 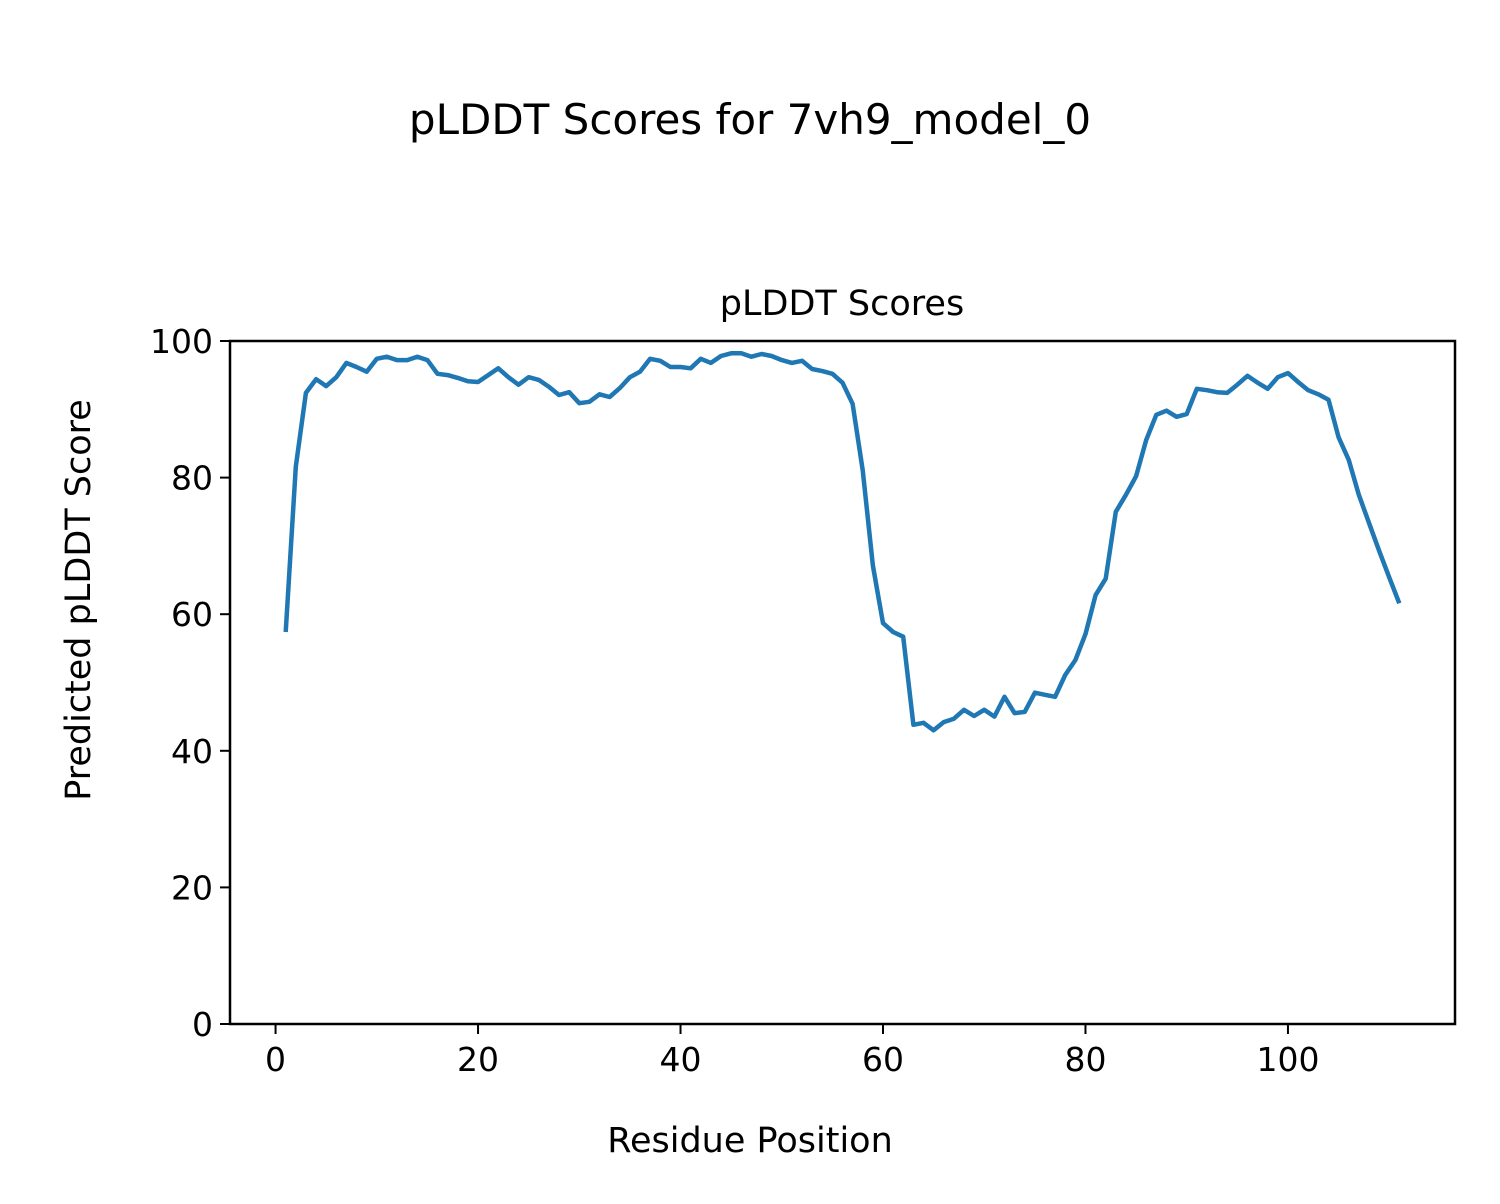 I want to click on y-tick-label: 0, so click(x=202, y=1024).